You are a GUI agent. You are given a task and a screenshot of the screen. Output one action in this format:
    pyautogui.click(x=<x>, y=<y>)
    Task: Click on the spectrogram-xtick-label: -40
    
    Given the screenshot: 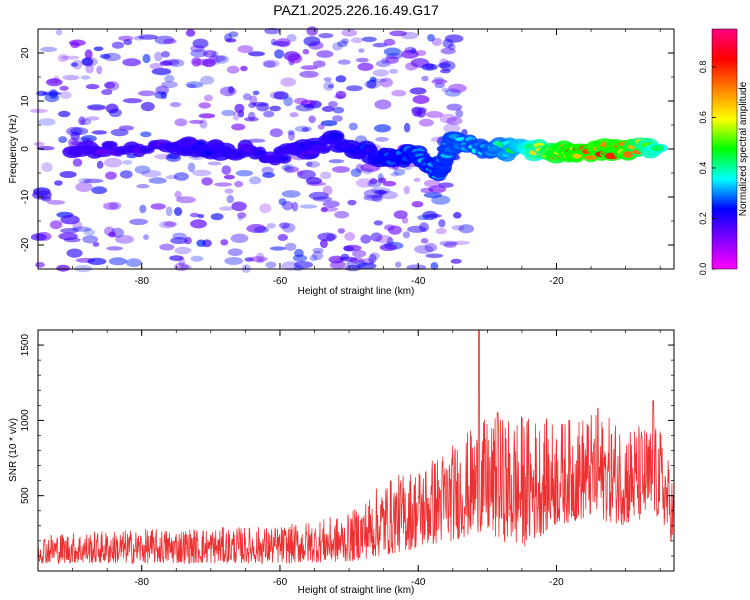 What is the action you would take?
    pyautogui.click(x=418, y=281)
    